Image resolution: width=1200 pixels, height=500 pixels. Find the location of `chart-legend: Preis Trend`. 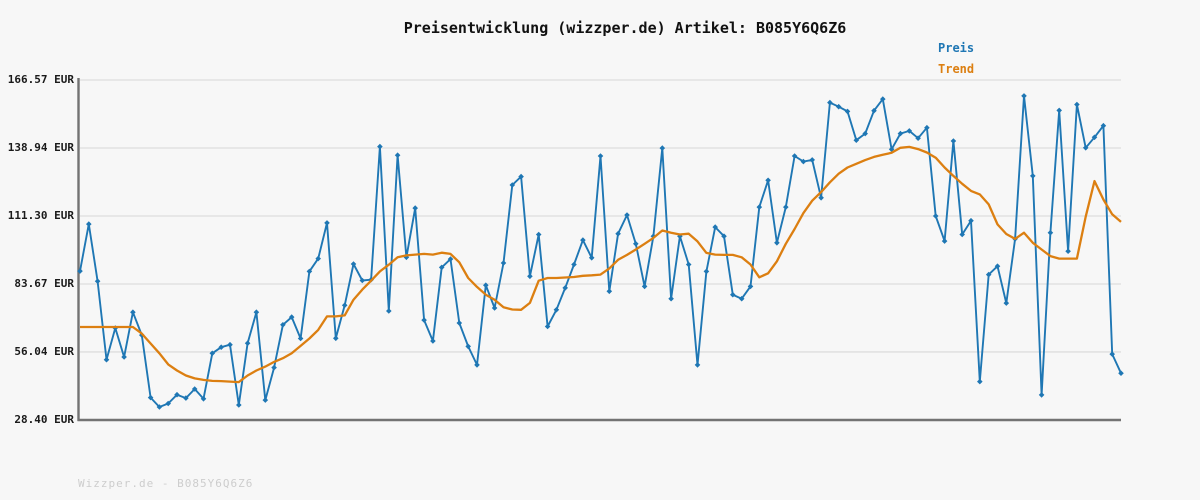

chart-legend: Preis Trend is located at coordinates (956, 59).